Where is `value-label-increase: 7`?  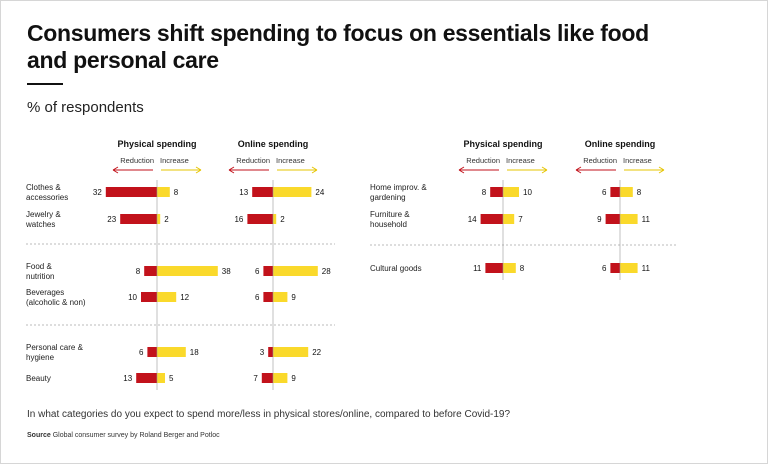 value-label-increase: 7 is located at coordinates (520, 219).